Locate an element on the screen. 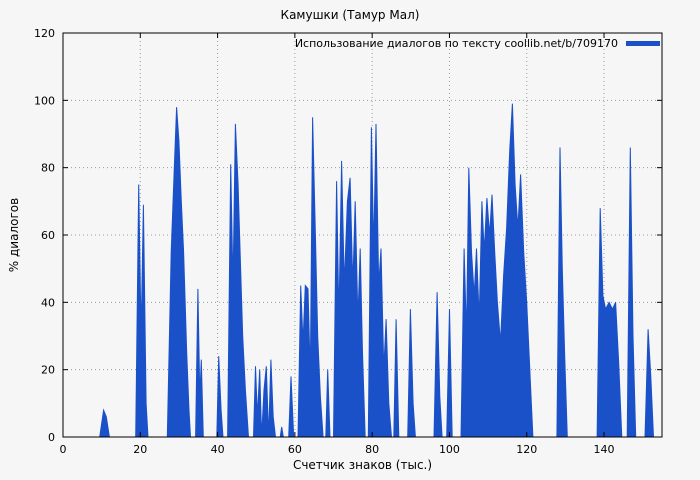  x-tick-label: 40 is located at coordinates (218, 449).